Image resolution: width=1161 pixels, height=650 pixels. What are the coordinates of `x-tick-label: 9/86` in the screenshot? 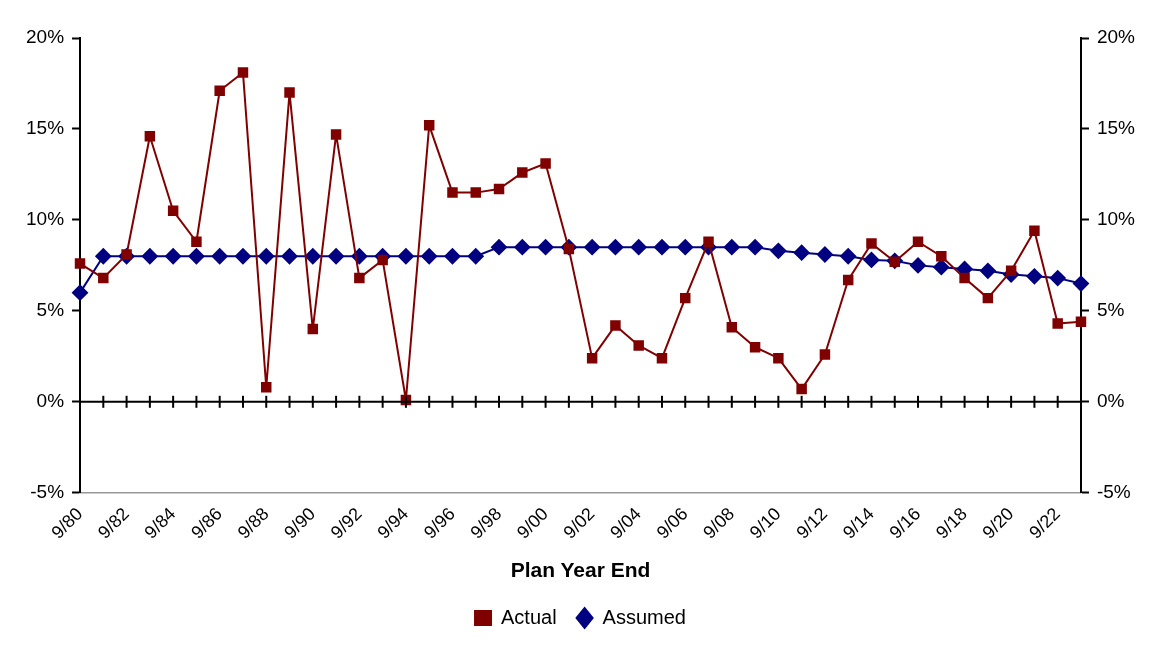 It's located at (207, 523).